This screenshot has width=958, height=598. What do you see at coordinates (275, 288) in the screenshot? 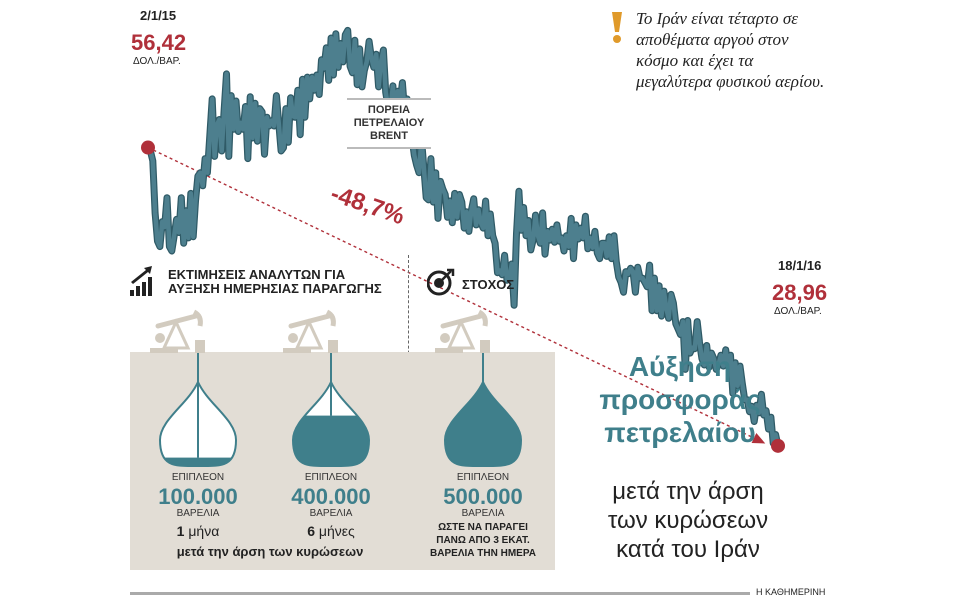
I see `estimates-title-line2: ΑΥΞΗΣΗ ΗΜΕΡΗΣΙΑΣ ΠΑΡΑΓΩΓΗΣ` at bounding box center [275, 288].